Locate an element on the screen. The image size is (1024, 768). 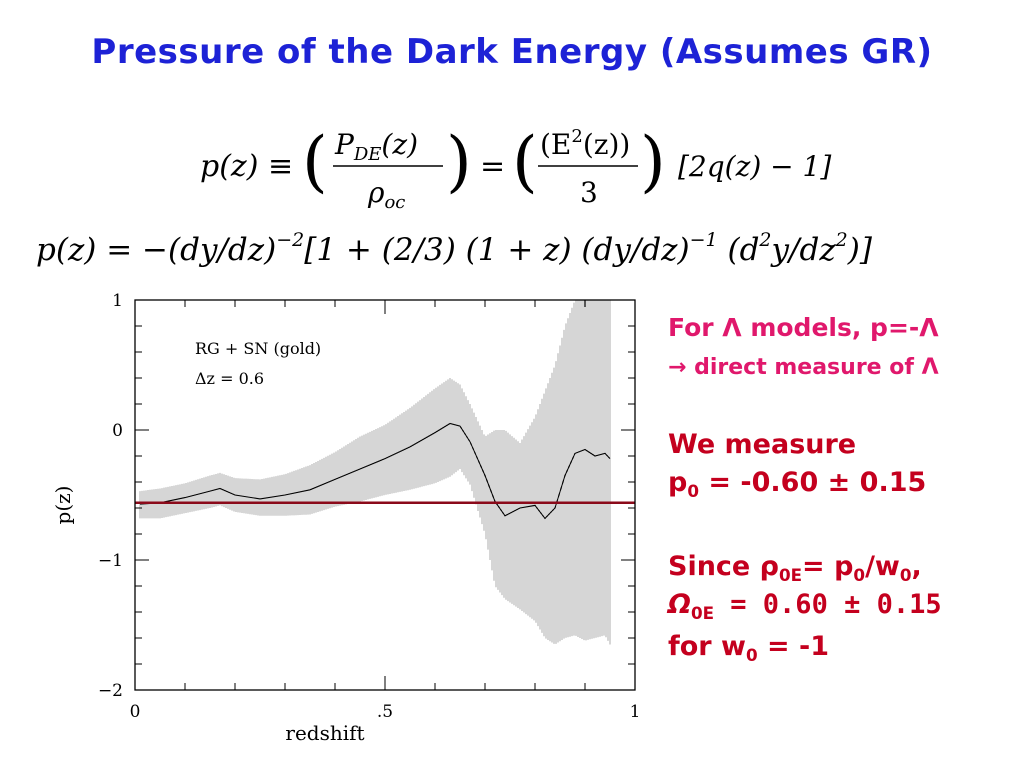
p0-measurement: p0 = -0.60 ± 0.15 is located at coordinates (797, 484).